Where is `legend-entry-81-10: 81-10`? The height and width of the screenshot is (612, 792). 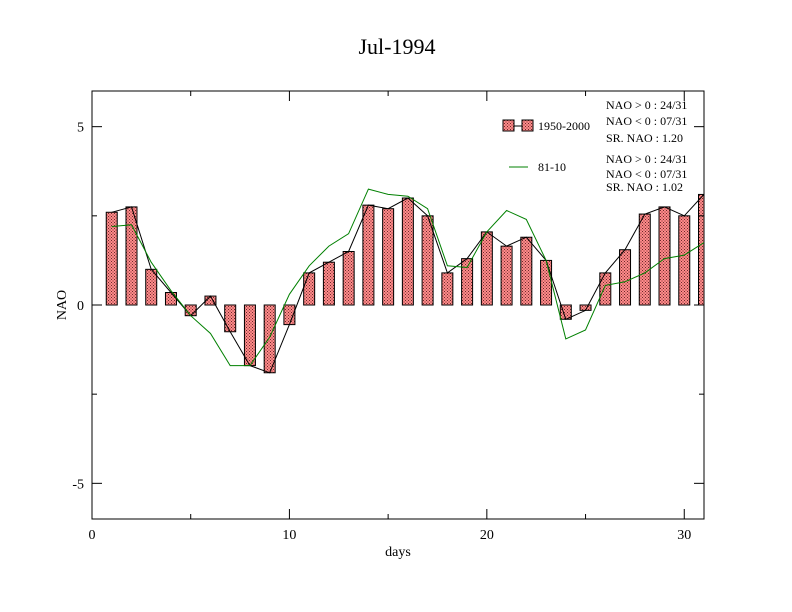 legend-entry-81-10: 81-10 is located at coordinates (537, 167).